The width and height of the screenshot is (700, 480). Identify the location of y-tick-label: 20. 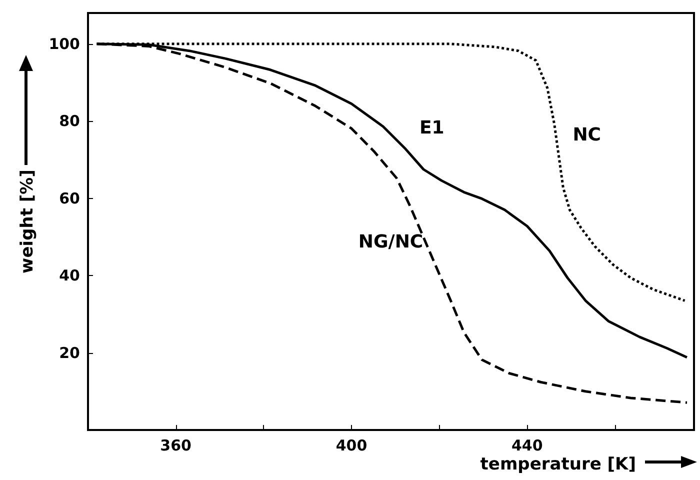
(69, 353).